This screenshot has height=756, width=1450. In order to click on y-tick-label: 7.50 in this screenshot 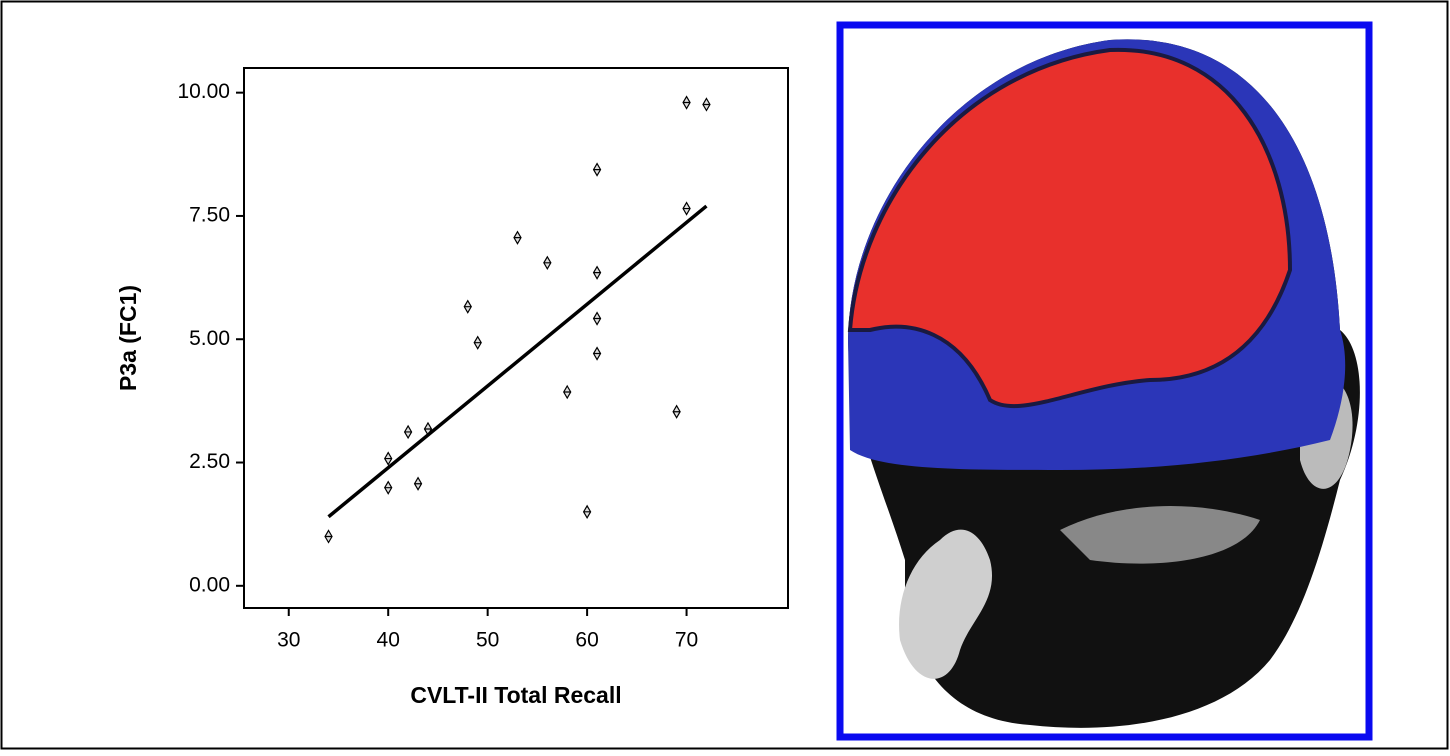, I will do `click(209, 214)`.